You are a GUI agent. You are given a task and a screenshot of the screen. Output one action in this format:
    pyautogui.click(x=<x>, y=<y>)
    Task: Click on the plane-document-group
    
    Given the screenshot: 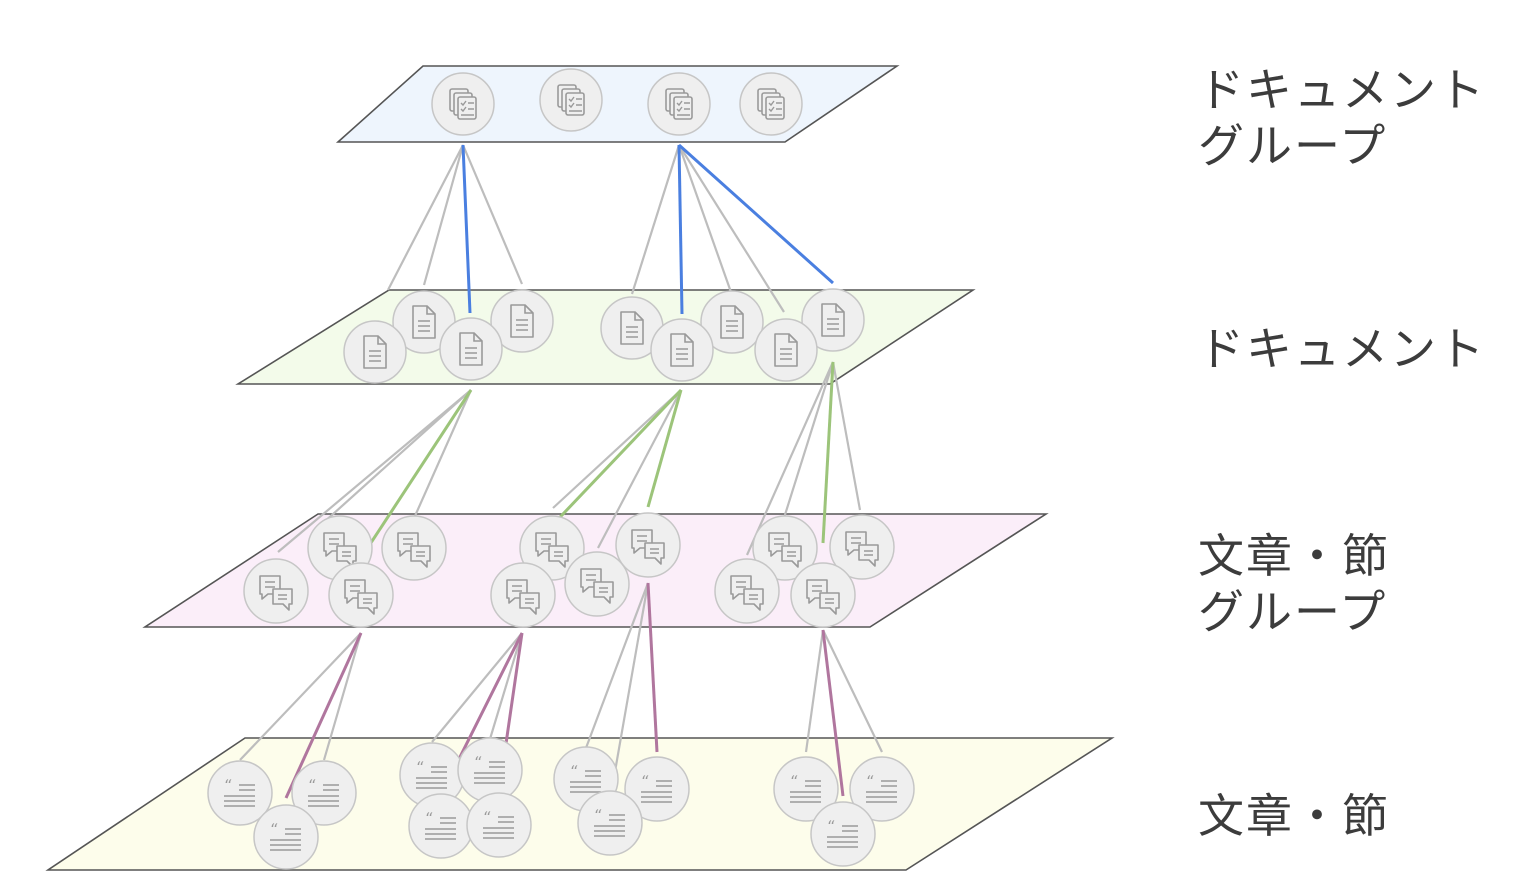 What is the action you would take?
    pyautogui.click(x=617, y=104)
    